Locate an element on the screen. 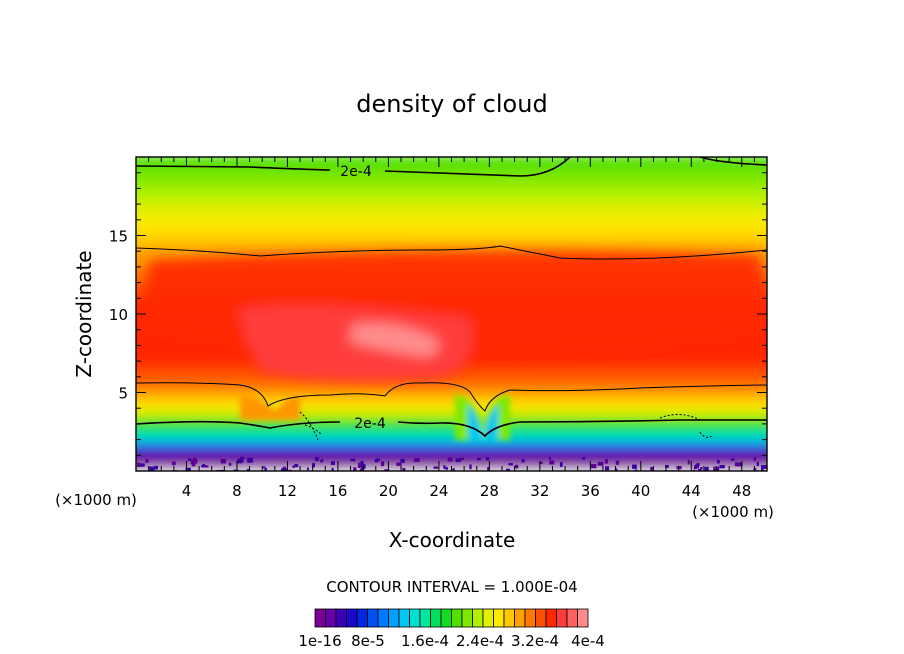 This screenshot has height=654, width=904. x-tick-label: 12 is located at coordinates (287, 491).